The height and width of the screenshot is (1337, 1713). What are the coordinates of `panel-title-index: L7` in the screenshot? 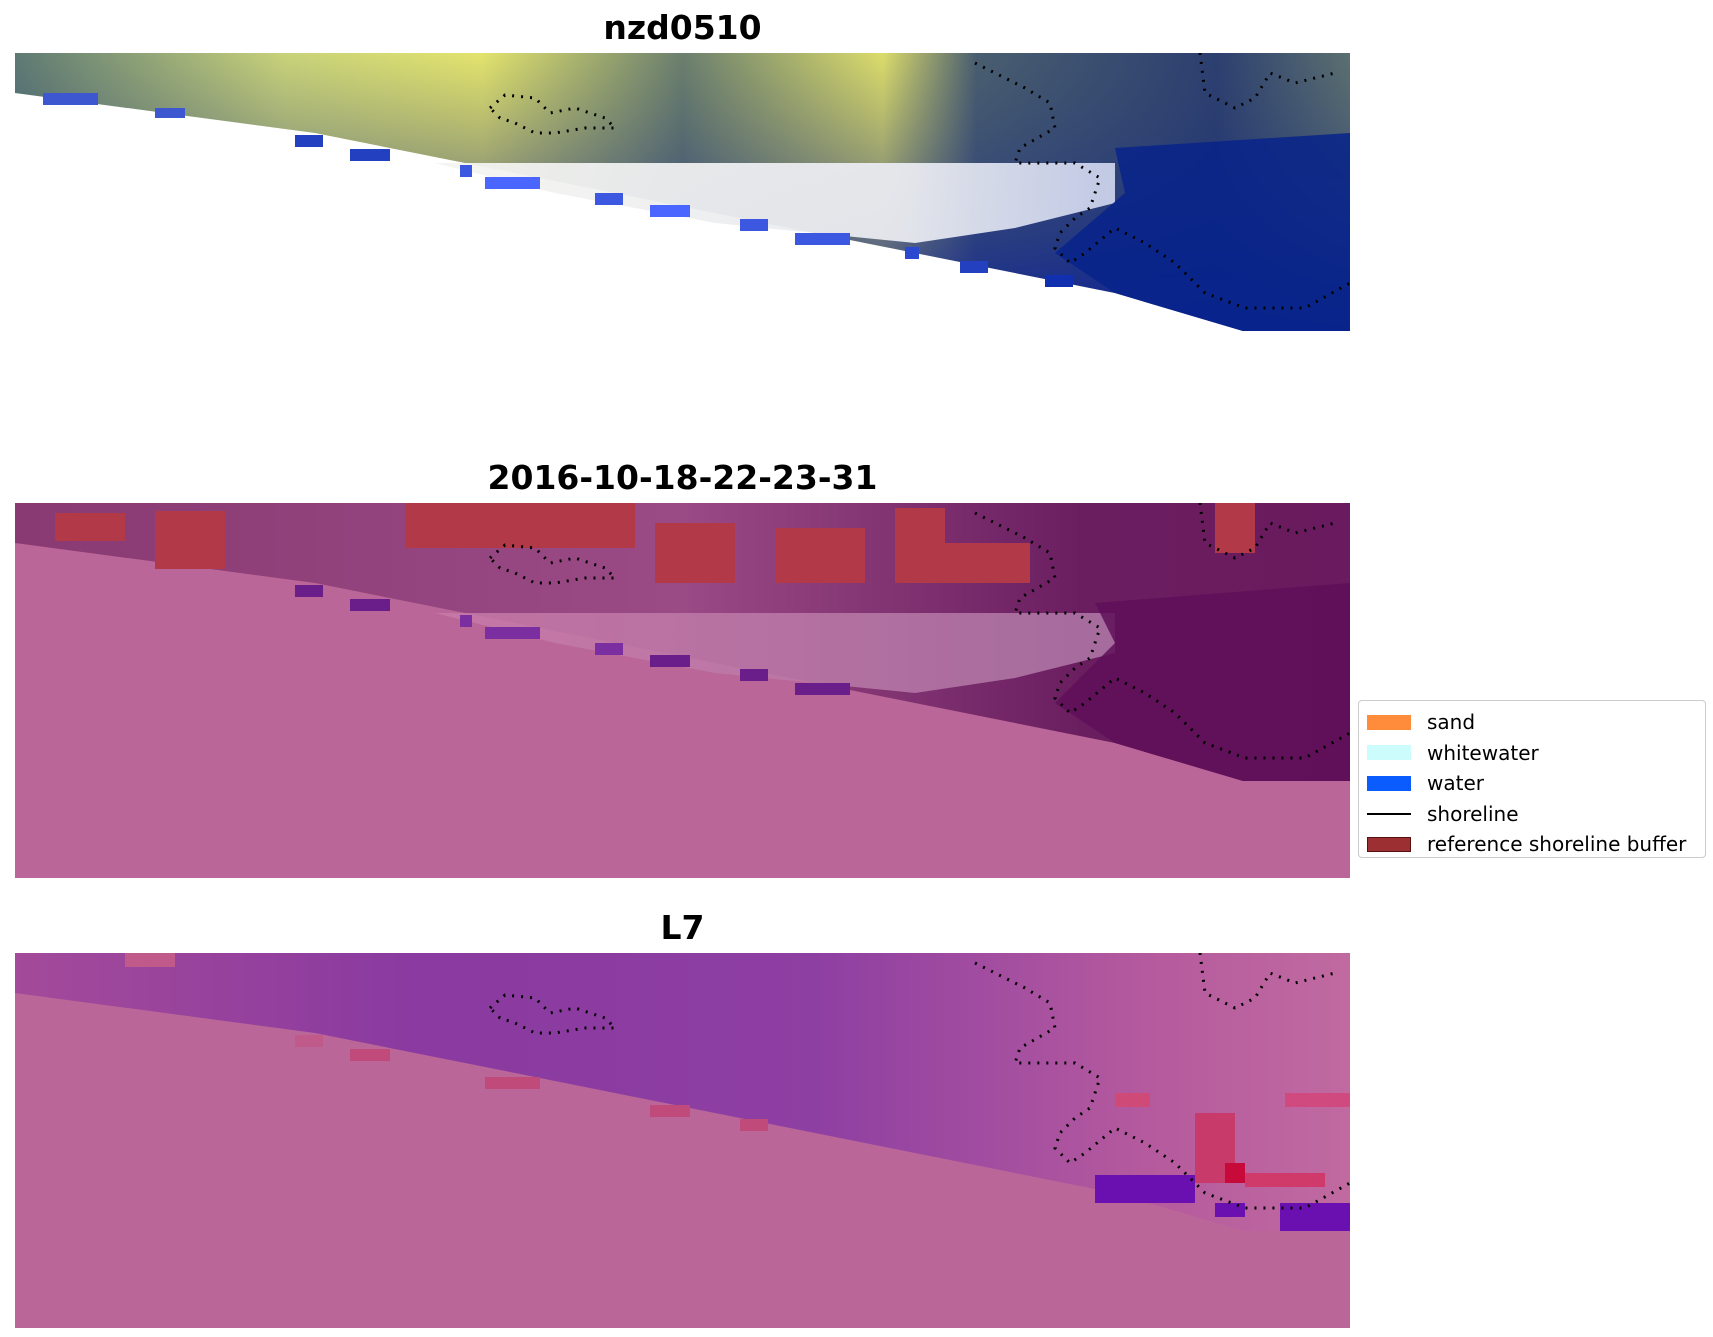 It's located at (682, 927).